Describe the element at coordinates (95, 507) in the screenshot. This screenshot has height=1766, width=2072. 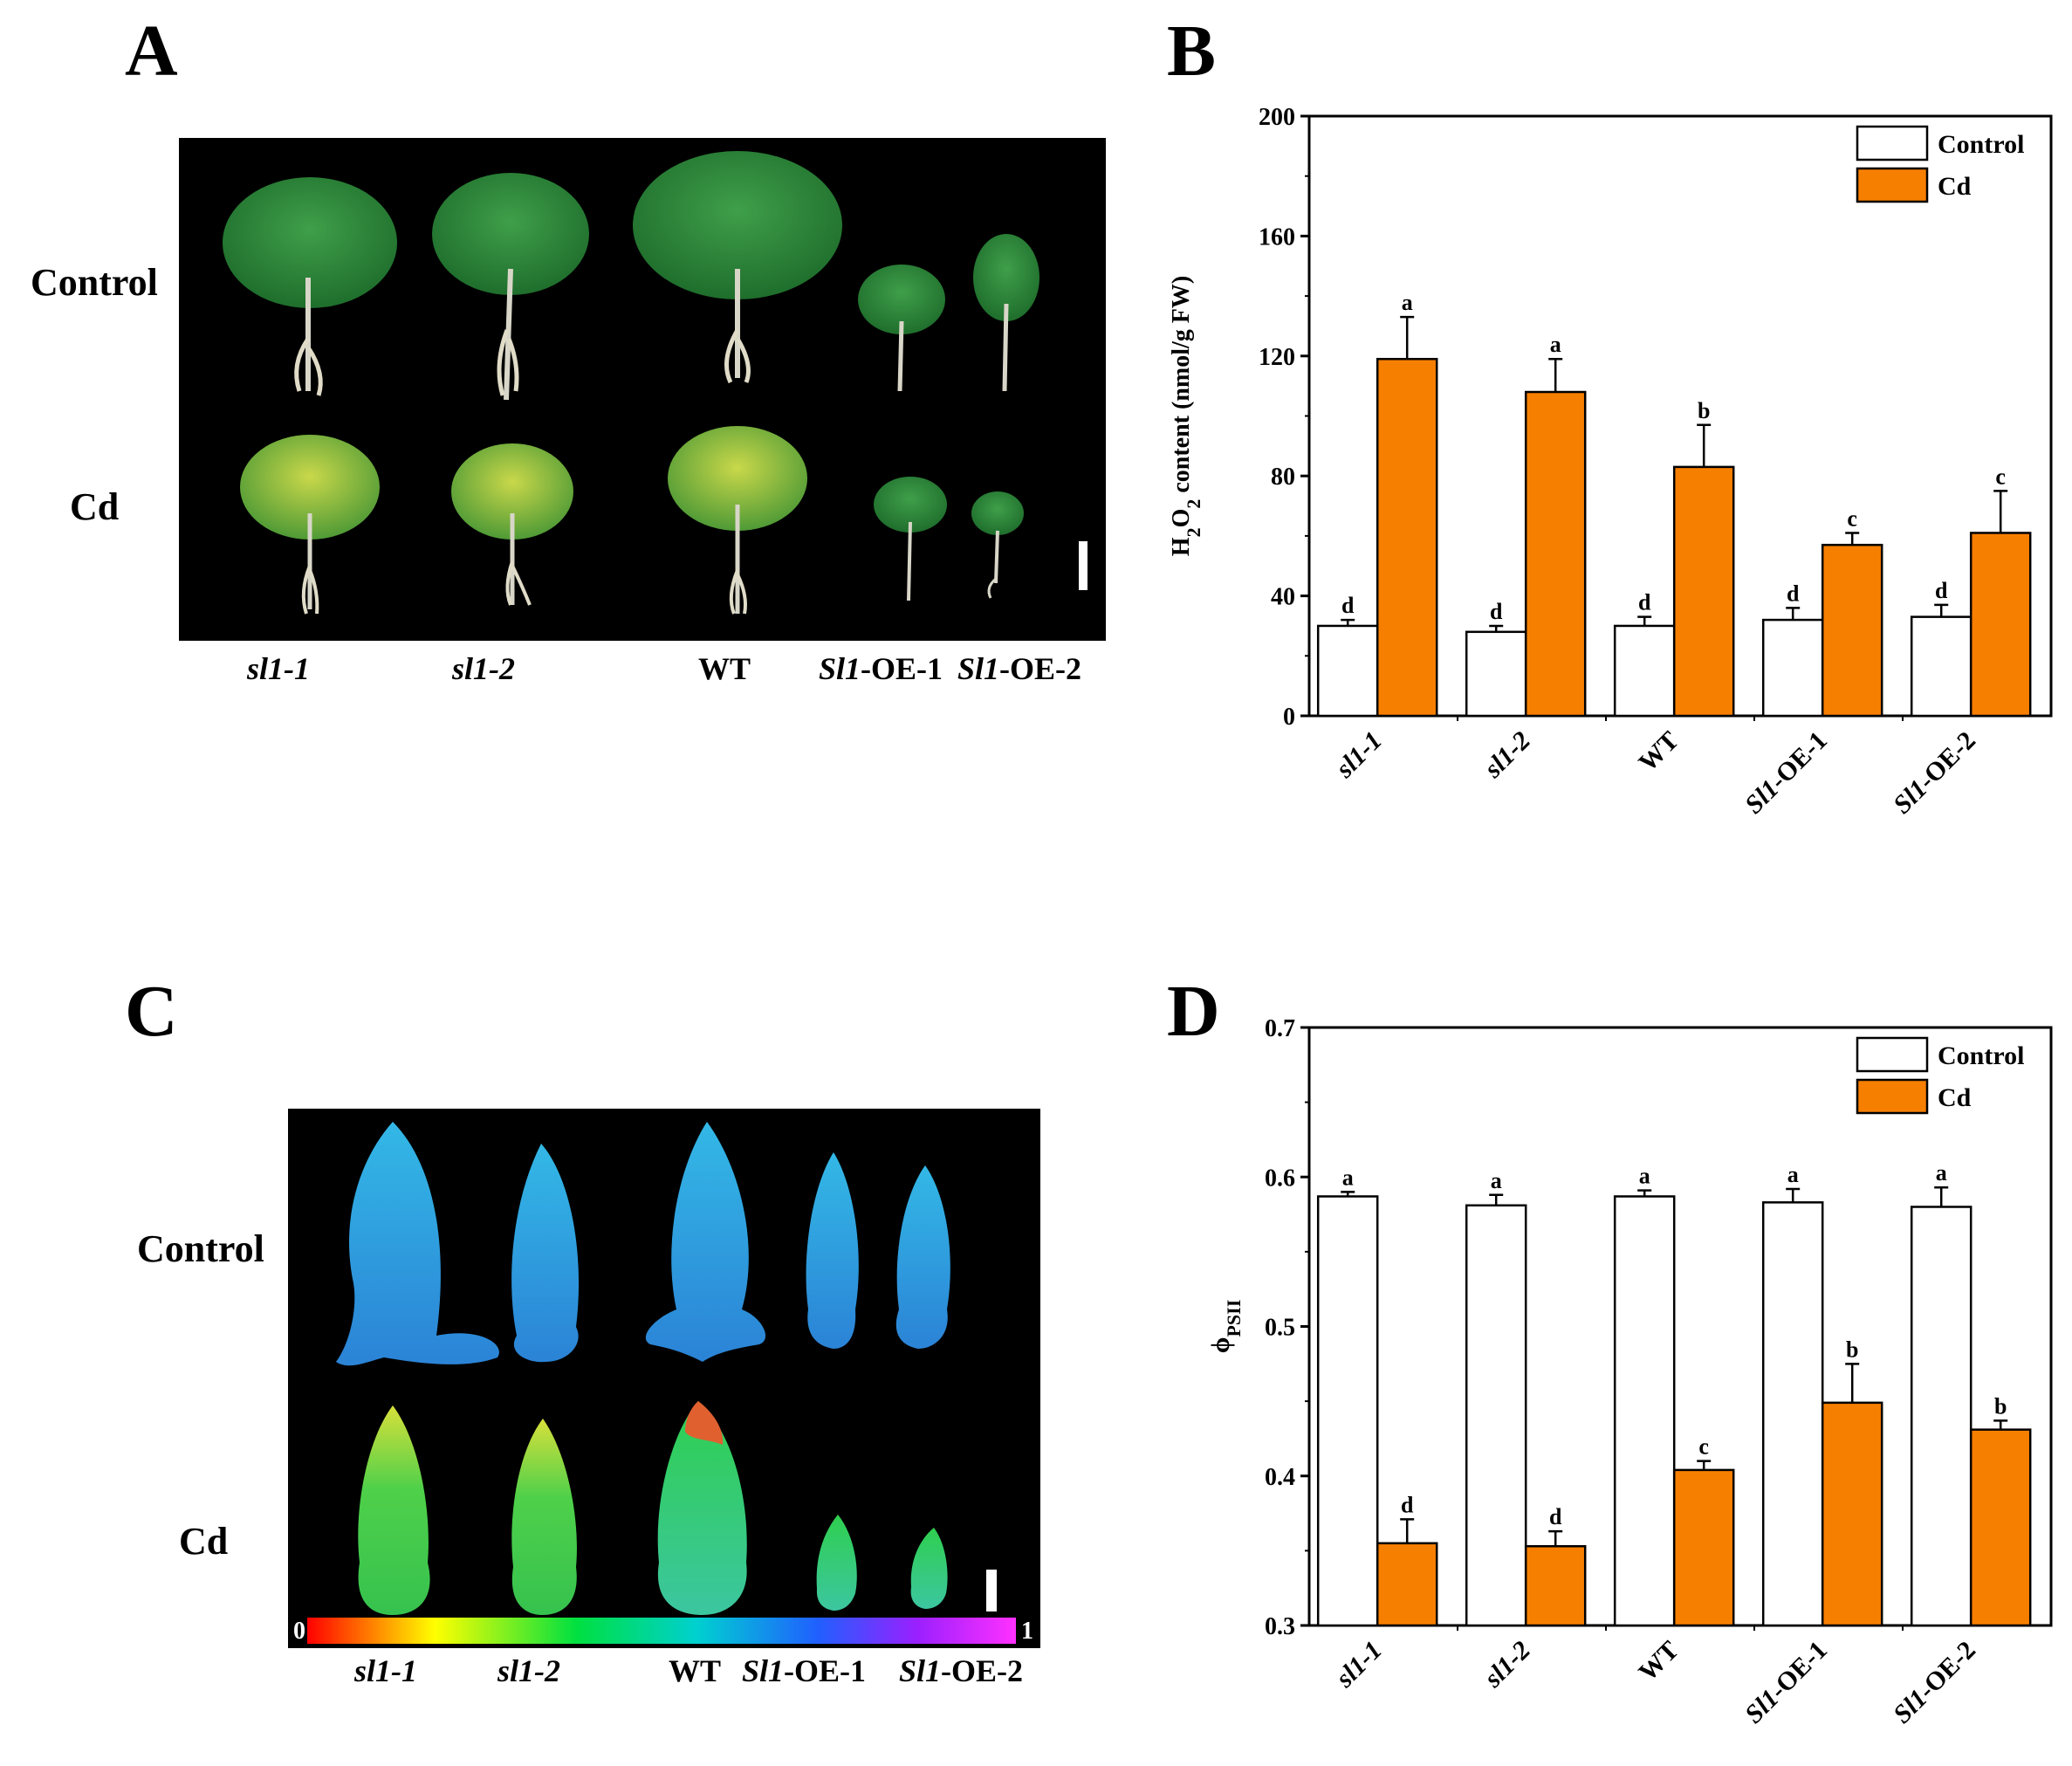
I see `panel-a-row-label-cd: Cd` at that location.